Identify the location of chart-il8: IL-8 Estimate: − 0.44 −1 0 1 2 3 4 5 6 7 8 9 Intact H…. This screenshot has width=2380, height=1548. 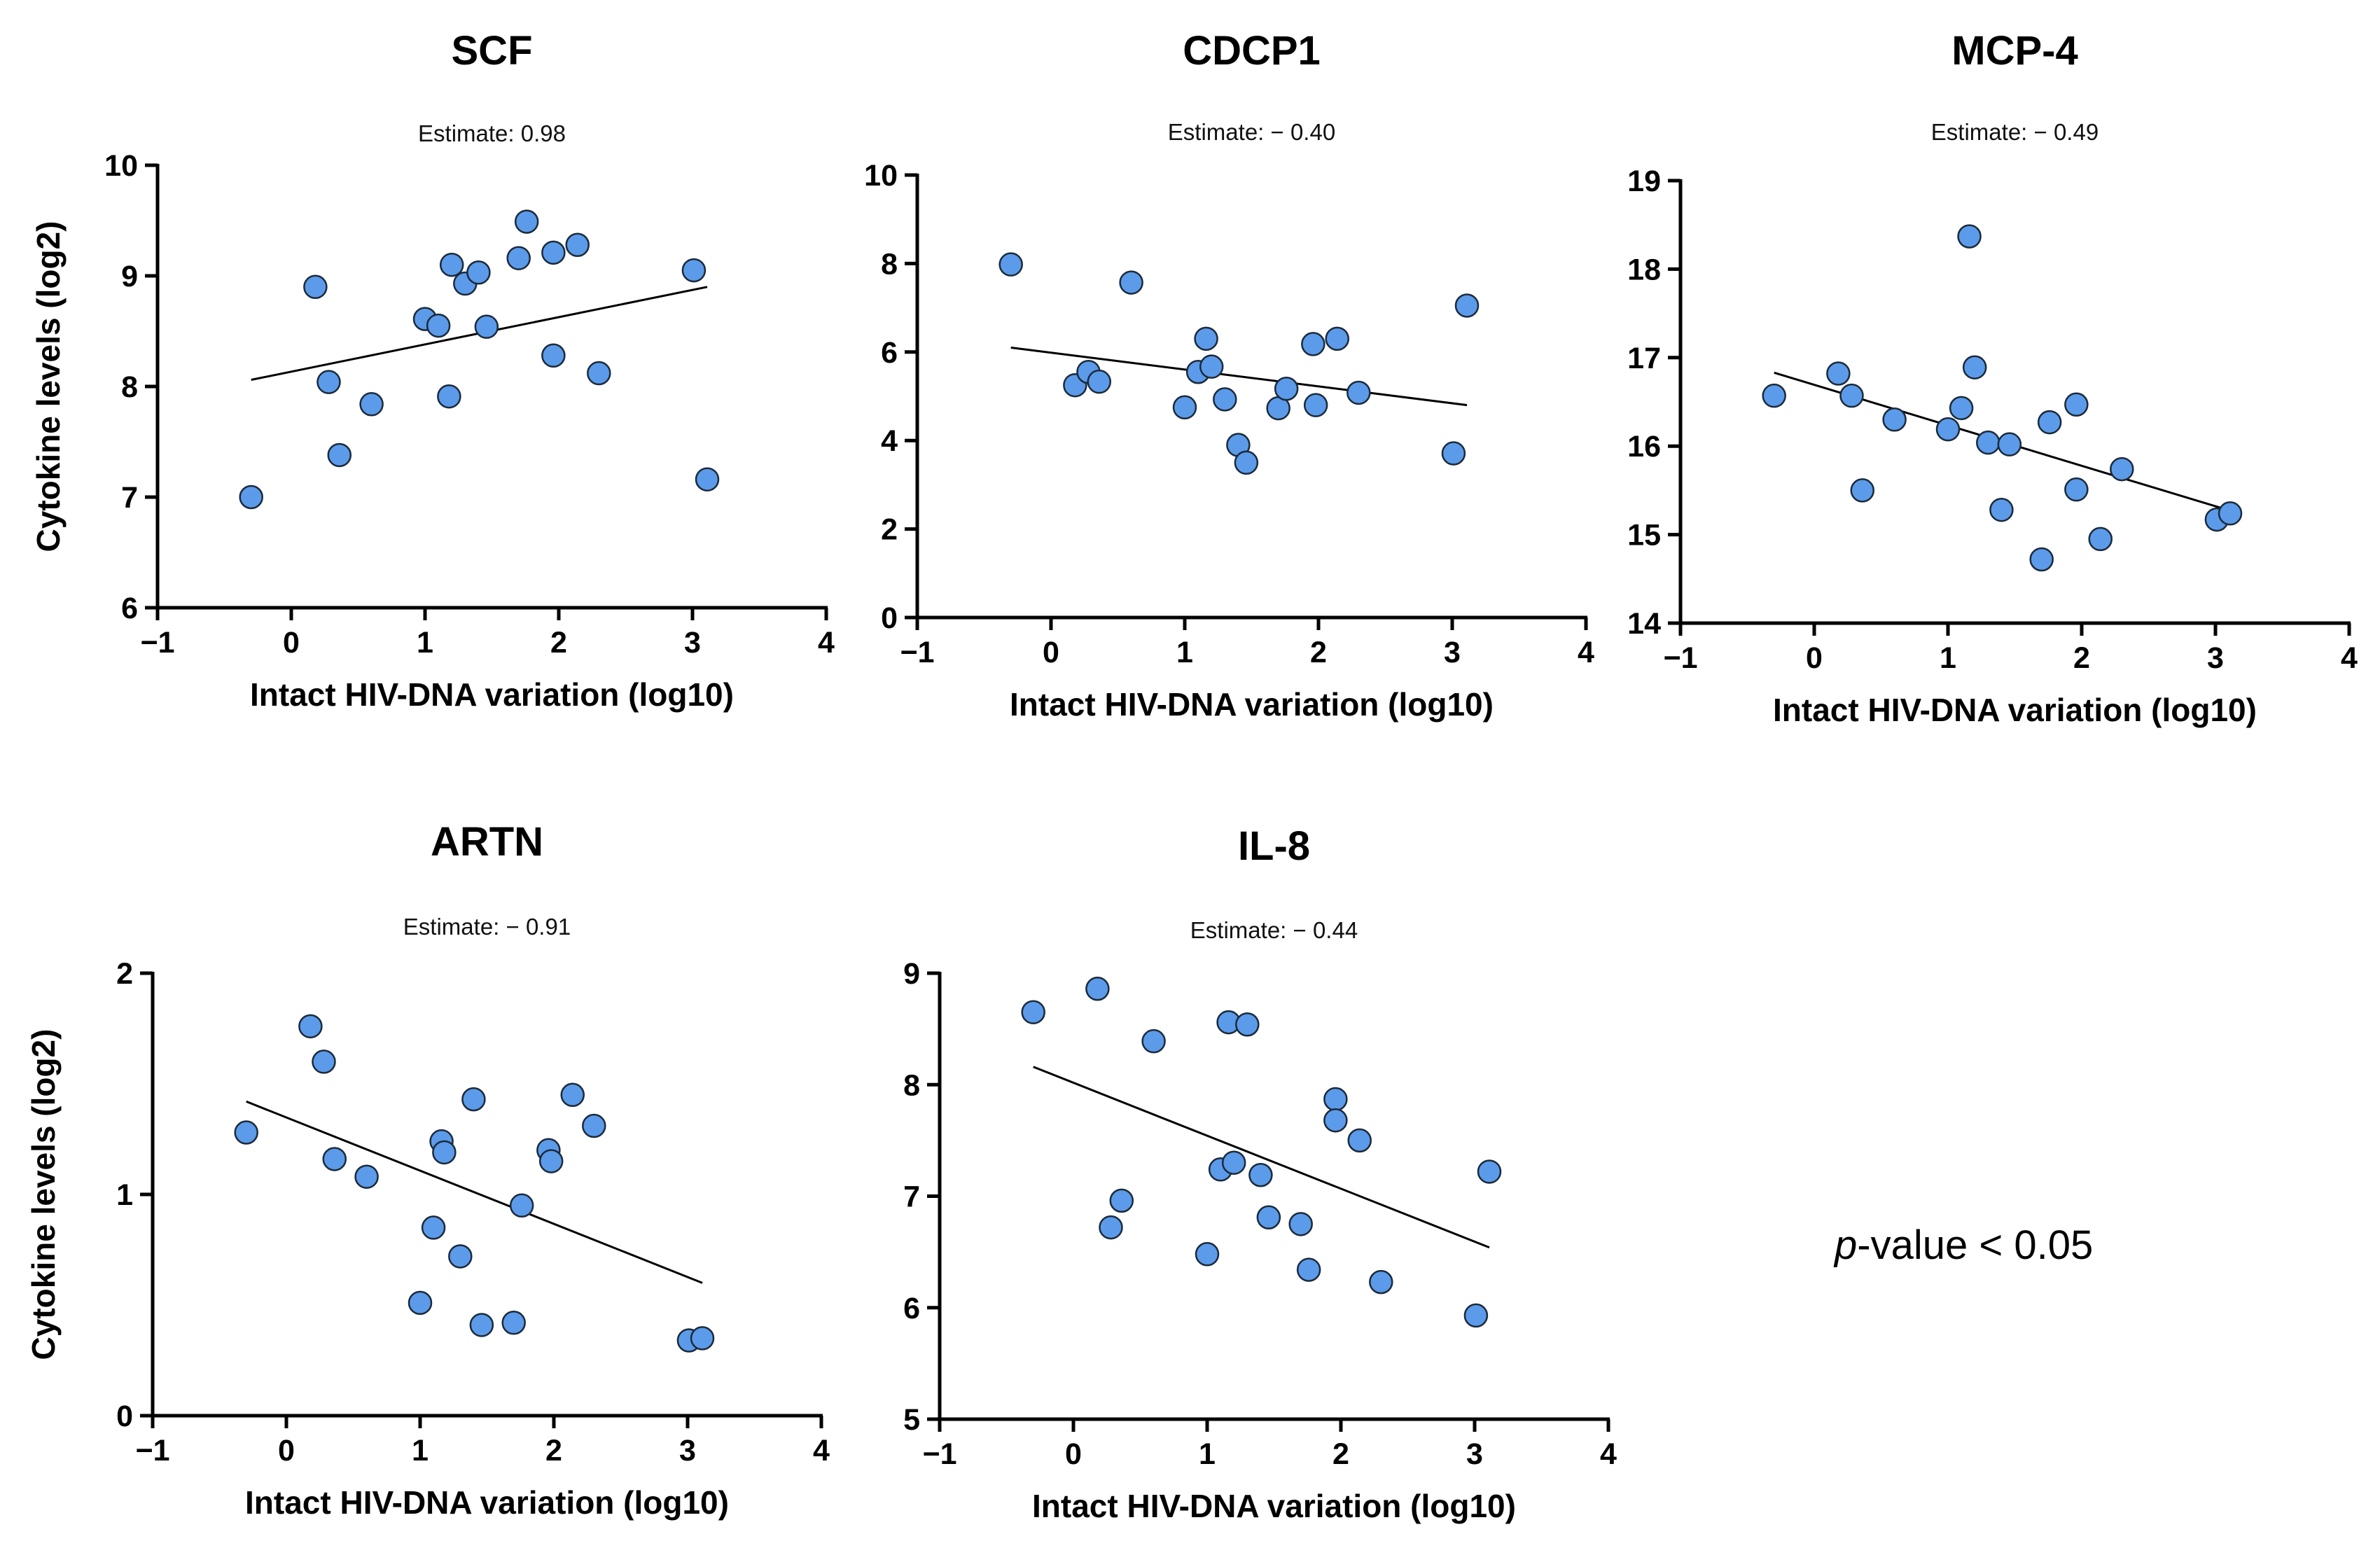
(1260, 1173).